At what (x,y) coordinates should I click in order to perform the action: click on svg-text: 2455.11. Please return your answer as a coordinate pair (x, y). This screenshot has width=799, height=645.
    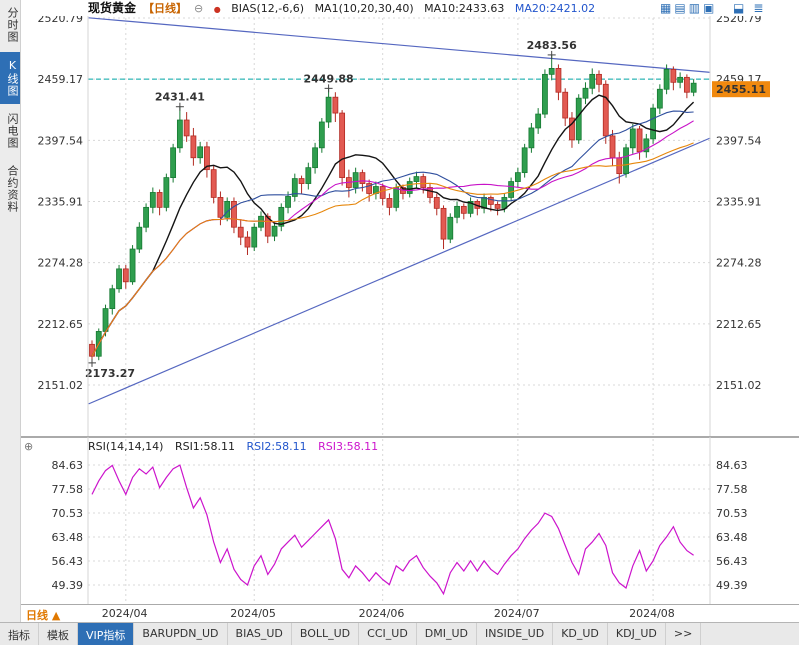
    Looking at the image, I should click on (741, 89).